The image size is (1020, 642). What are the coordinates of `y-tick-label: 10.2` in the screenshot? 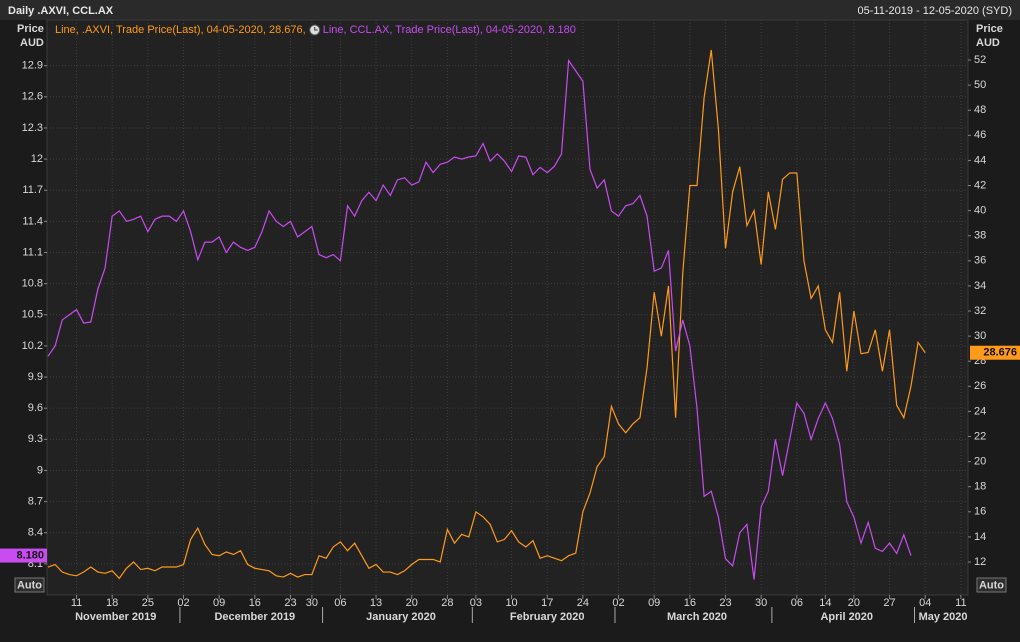 It's located at (32, 346).